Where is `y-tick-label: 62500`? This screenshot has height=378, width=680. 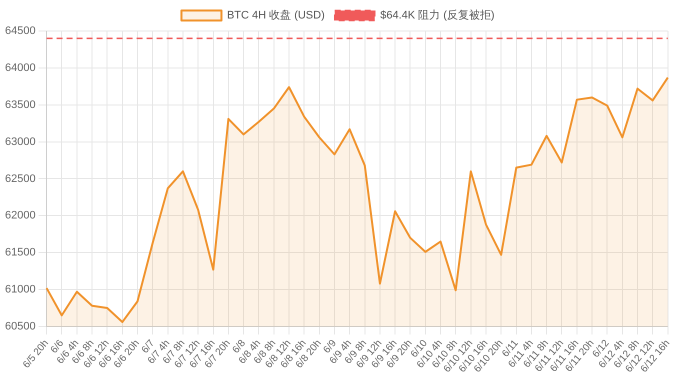
y-tick-label: 62500 is located at coordinates (20, 178).